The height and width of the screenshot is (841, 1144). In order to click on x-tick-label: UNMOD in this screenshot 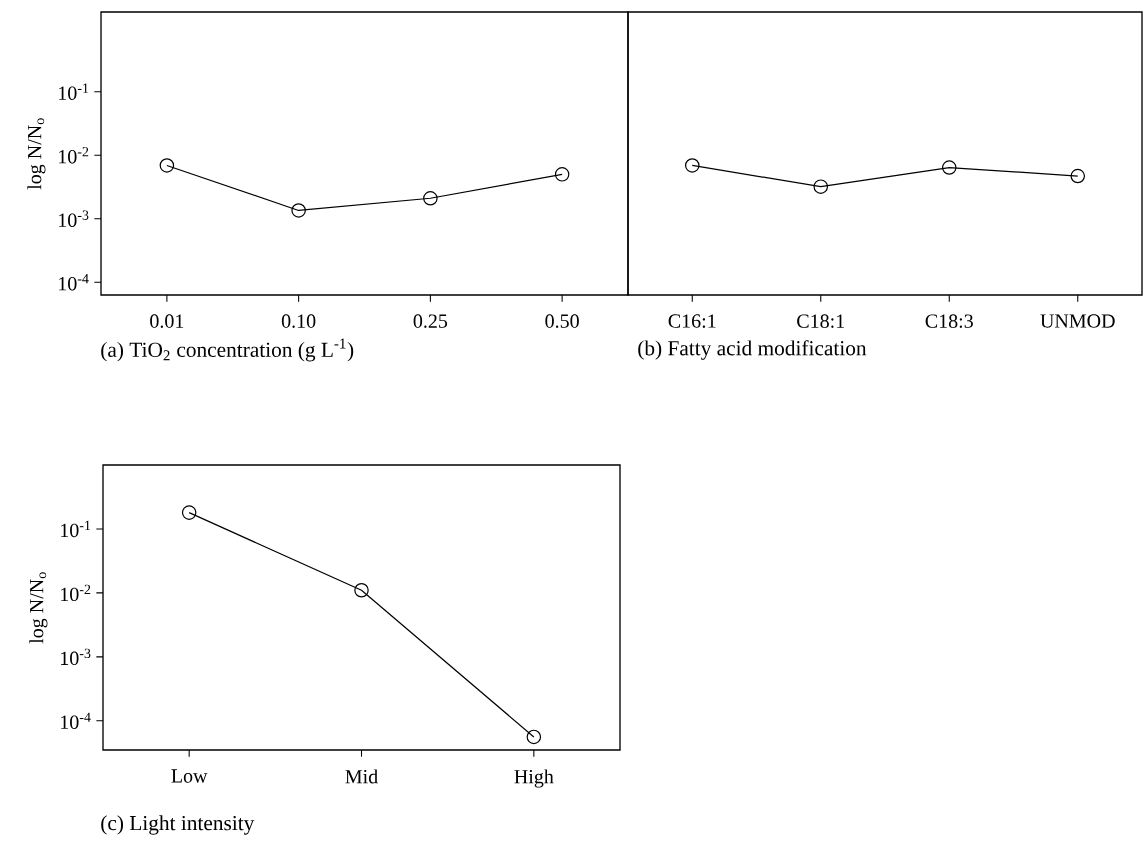, I will do `click(1077, 321)`.